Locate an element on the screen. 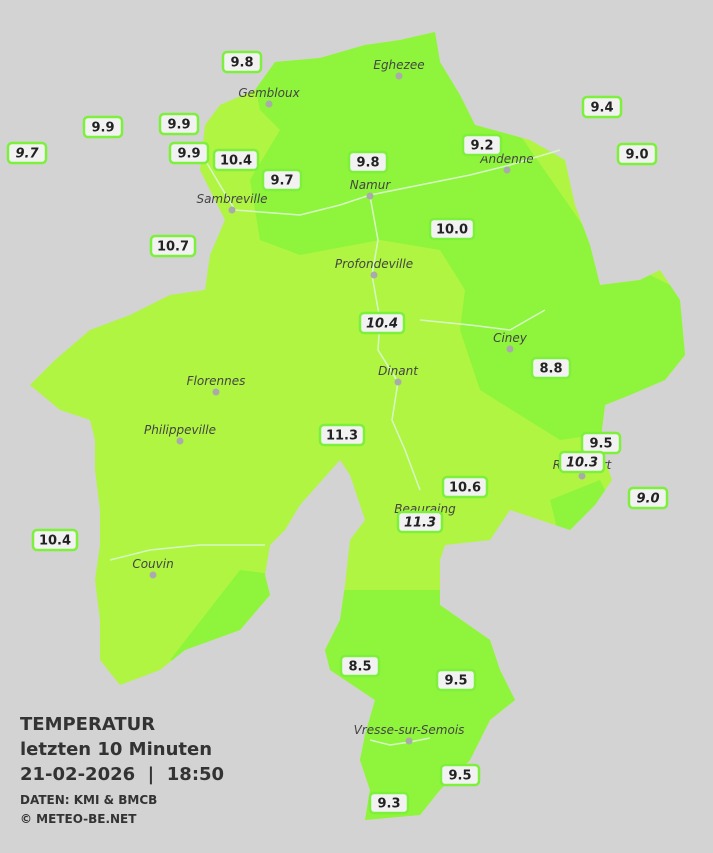 Image resolution: width=713 pixels, height=853 pixels. station-value: 10.6 is located at coordinates (465, 488).